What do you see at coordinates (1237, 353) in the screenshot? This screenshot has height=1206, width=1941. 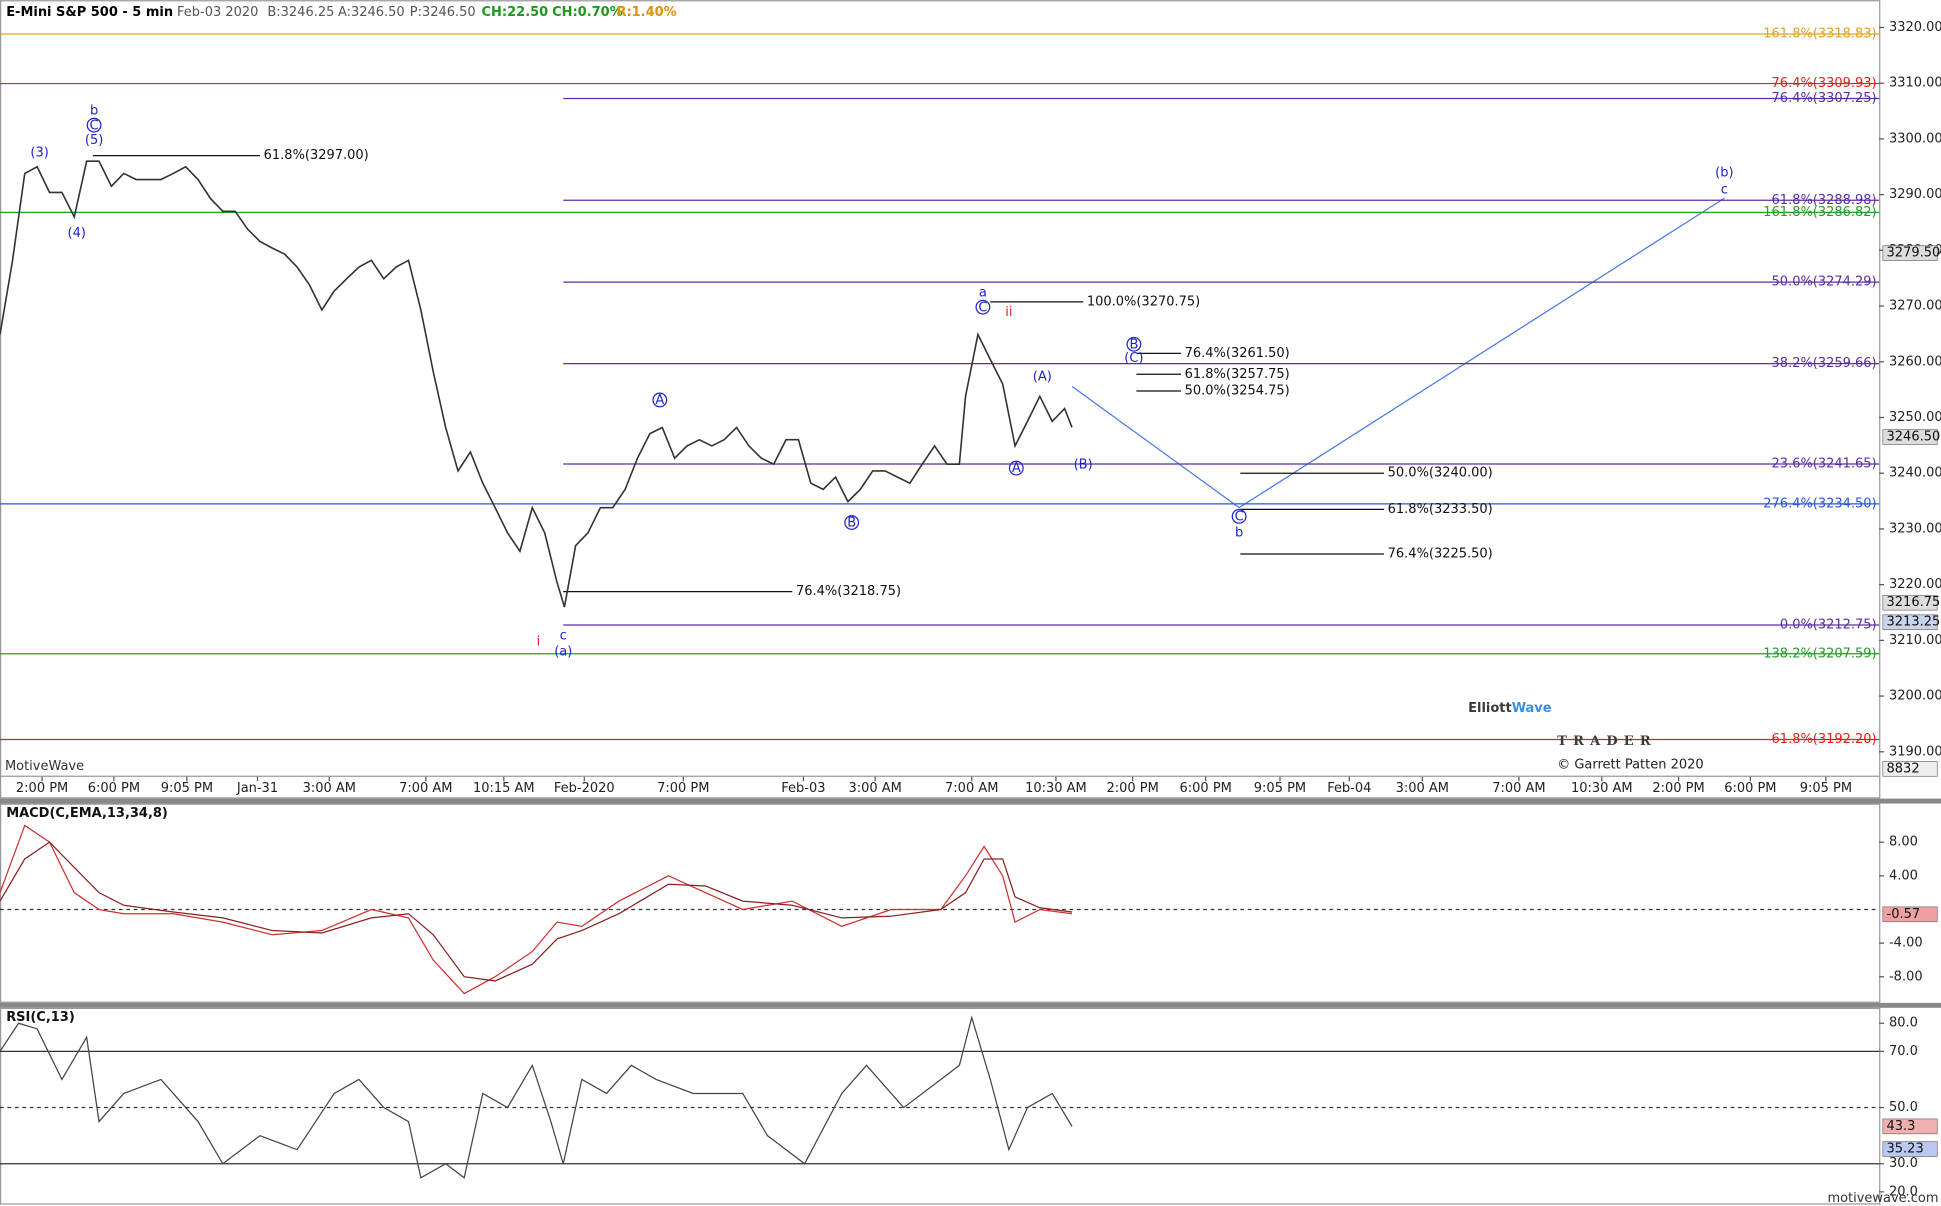 I see `target-label: 76.4%(3261.50)` at bounding box center [1237, 353].